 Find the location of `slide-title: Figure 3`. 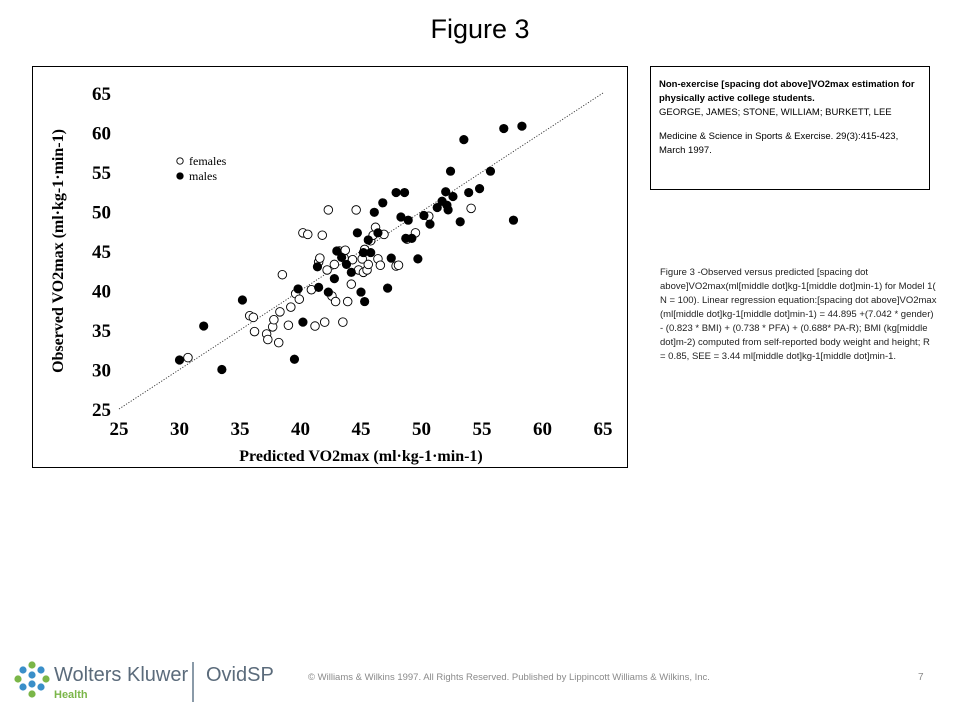

slide-title: Figure 3 is located at coordinates (480, 29).